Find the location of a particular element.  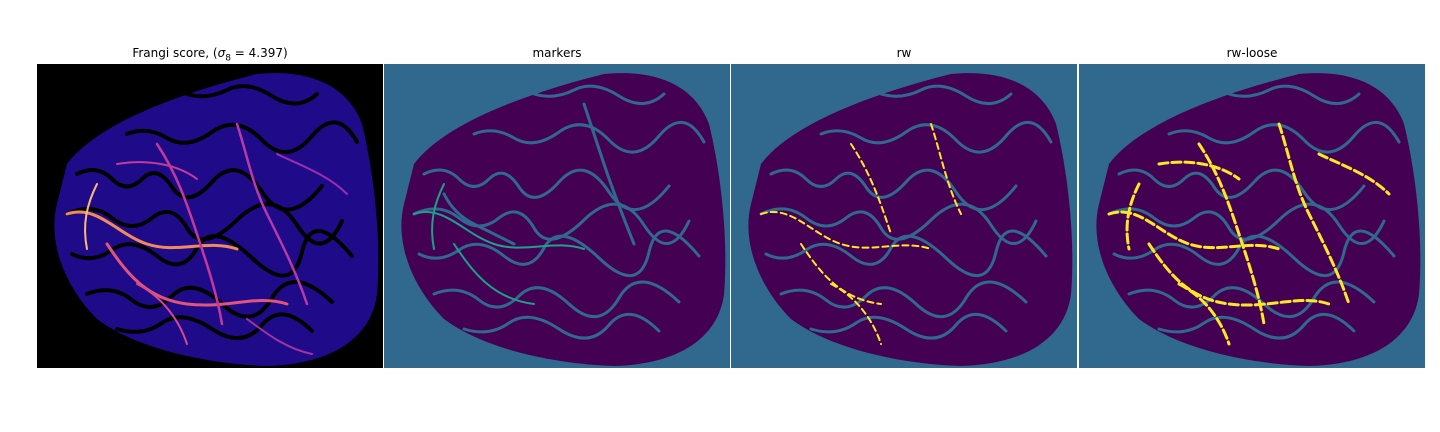

title-prefix: Frangi score, ( is located at coordinates (175, 53).